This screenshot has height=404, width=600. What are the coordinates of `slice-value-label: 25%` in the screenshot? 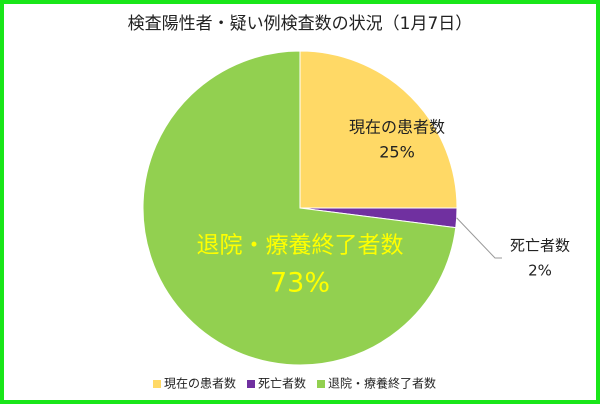 It's located at (397, 152).